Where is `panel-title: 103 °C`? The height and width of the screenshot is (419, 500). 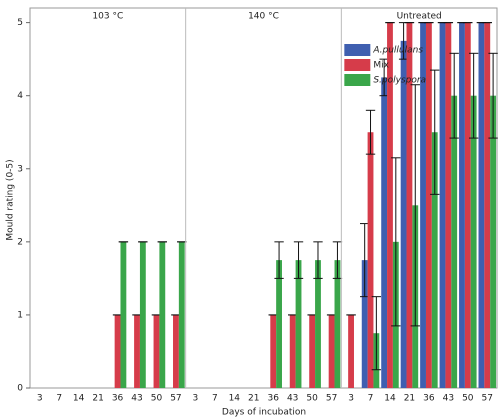
panel-title: 103 °C is located at coordinates (107, 17).